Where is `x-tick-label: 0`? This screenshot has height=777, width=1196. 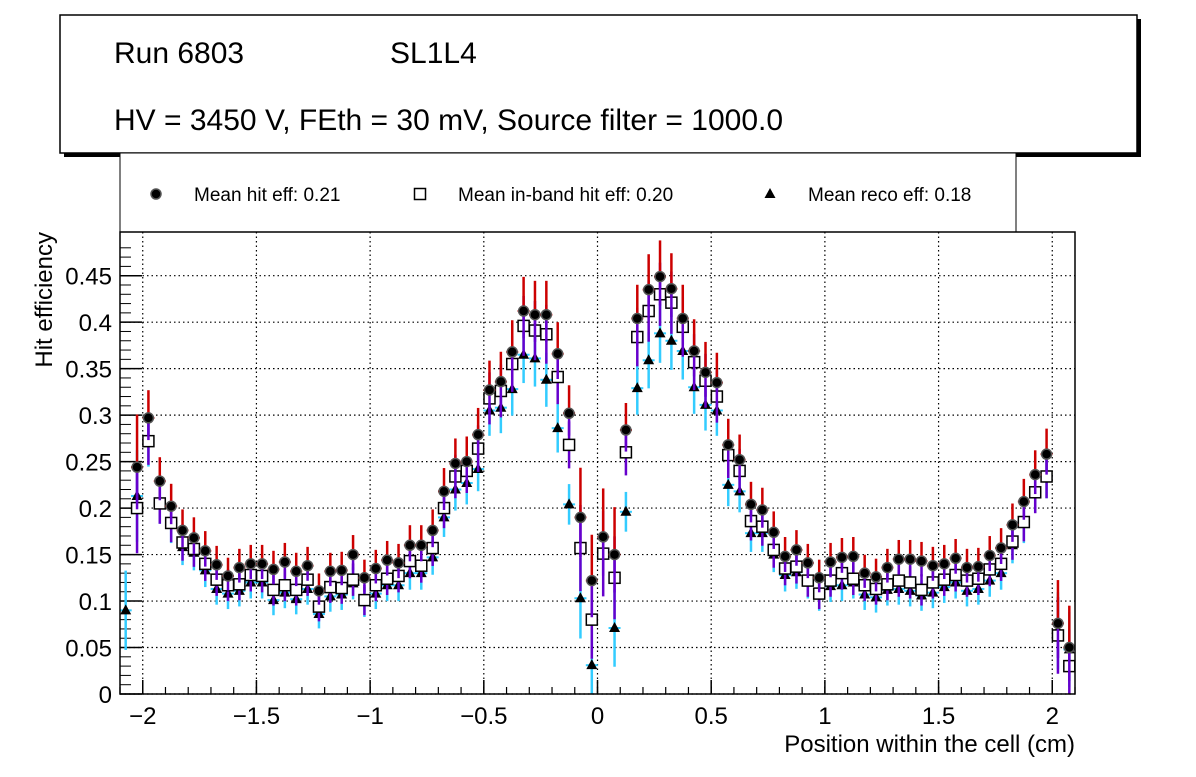
x-tick-label: 0 is located at coordinates (597, 716).